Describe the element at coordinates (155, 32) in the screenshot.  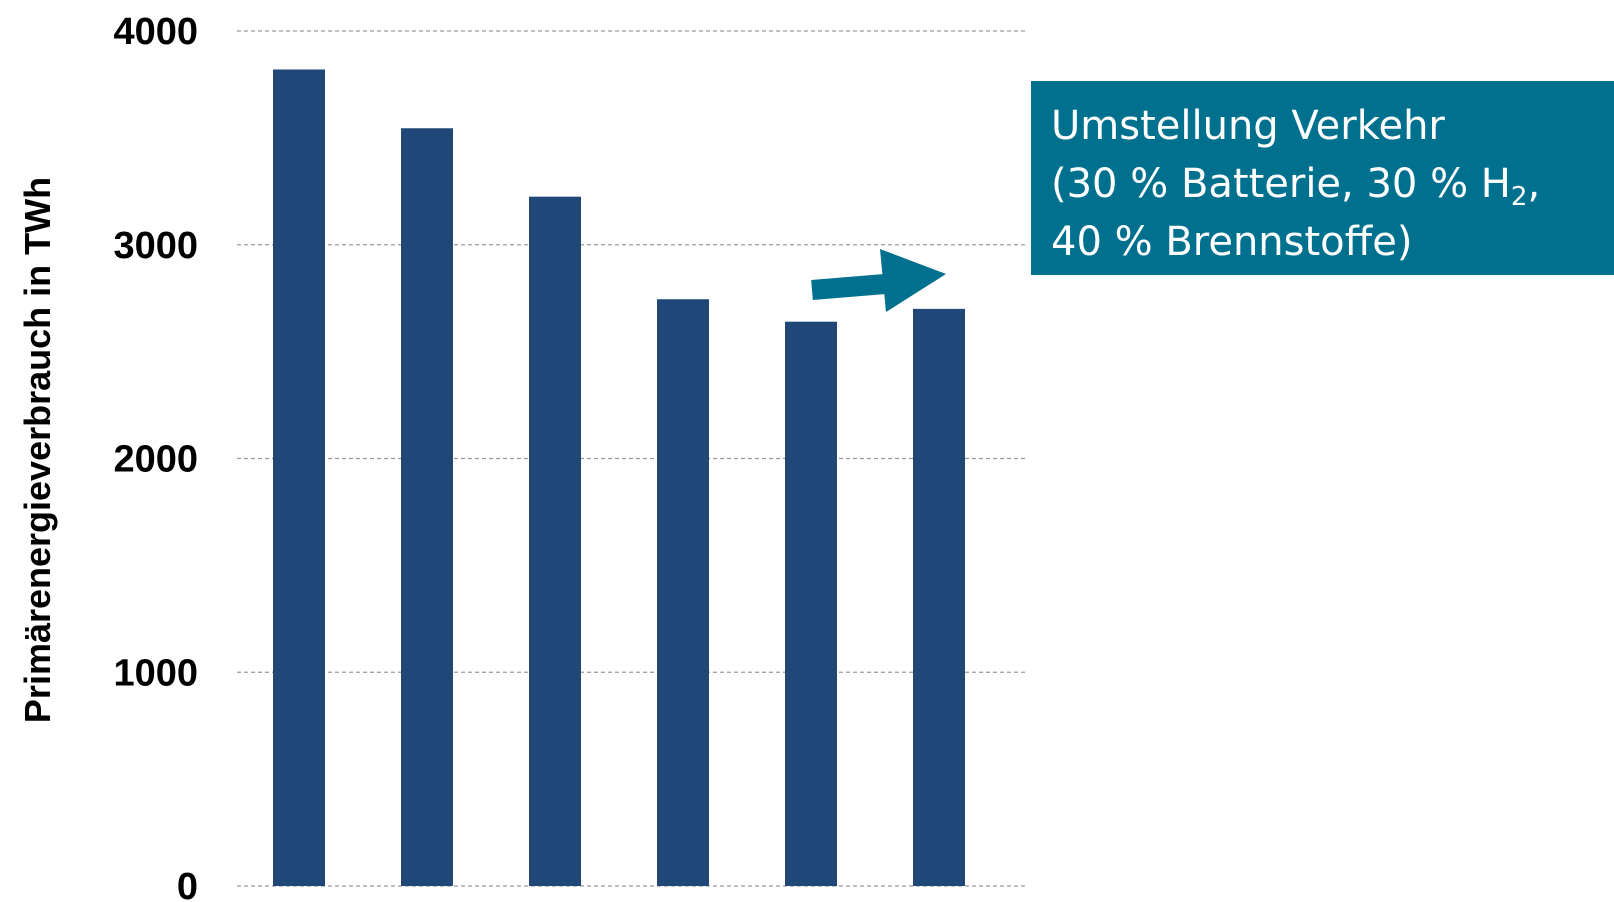
I see `y-tick-label: 4000` at that location.